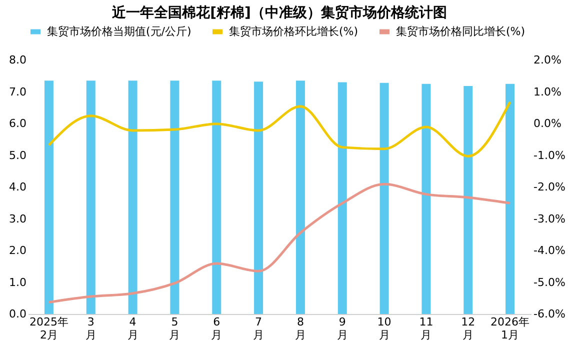 Image resolution: width=573 pixels, height=344 pixels. What do you see at coordinates (280, 129) in the screenshot?
I see `line-series` at bounding box center [280, 129].